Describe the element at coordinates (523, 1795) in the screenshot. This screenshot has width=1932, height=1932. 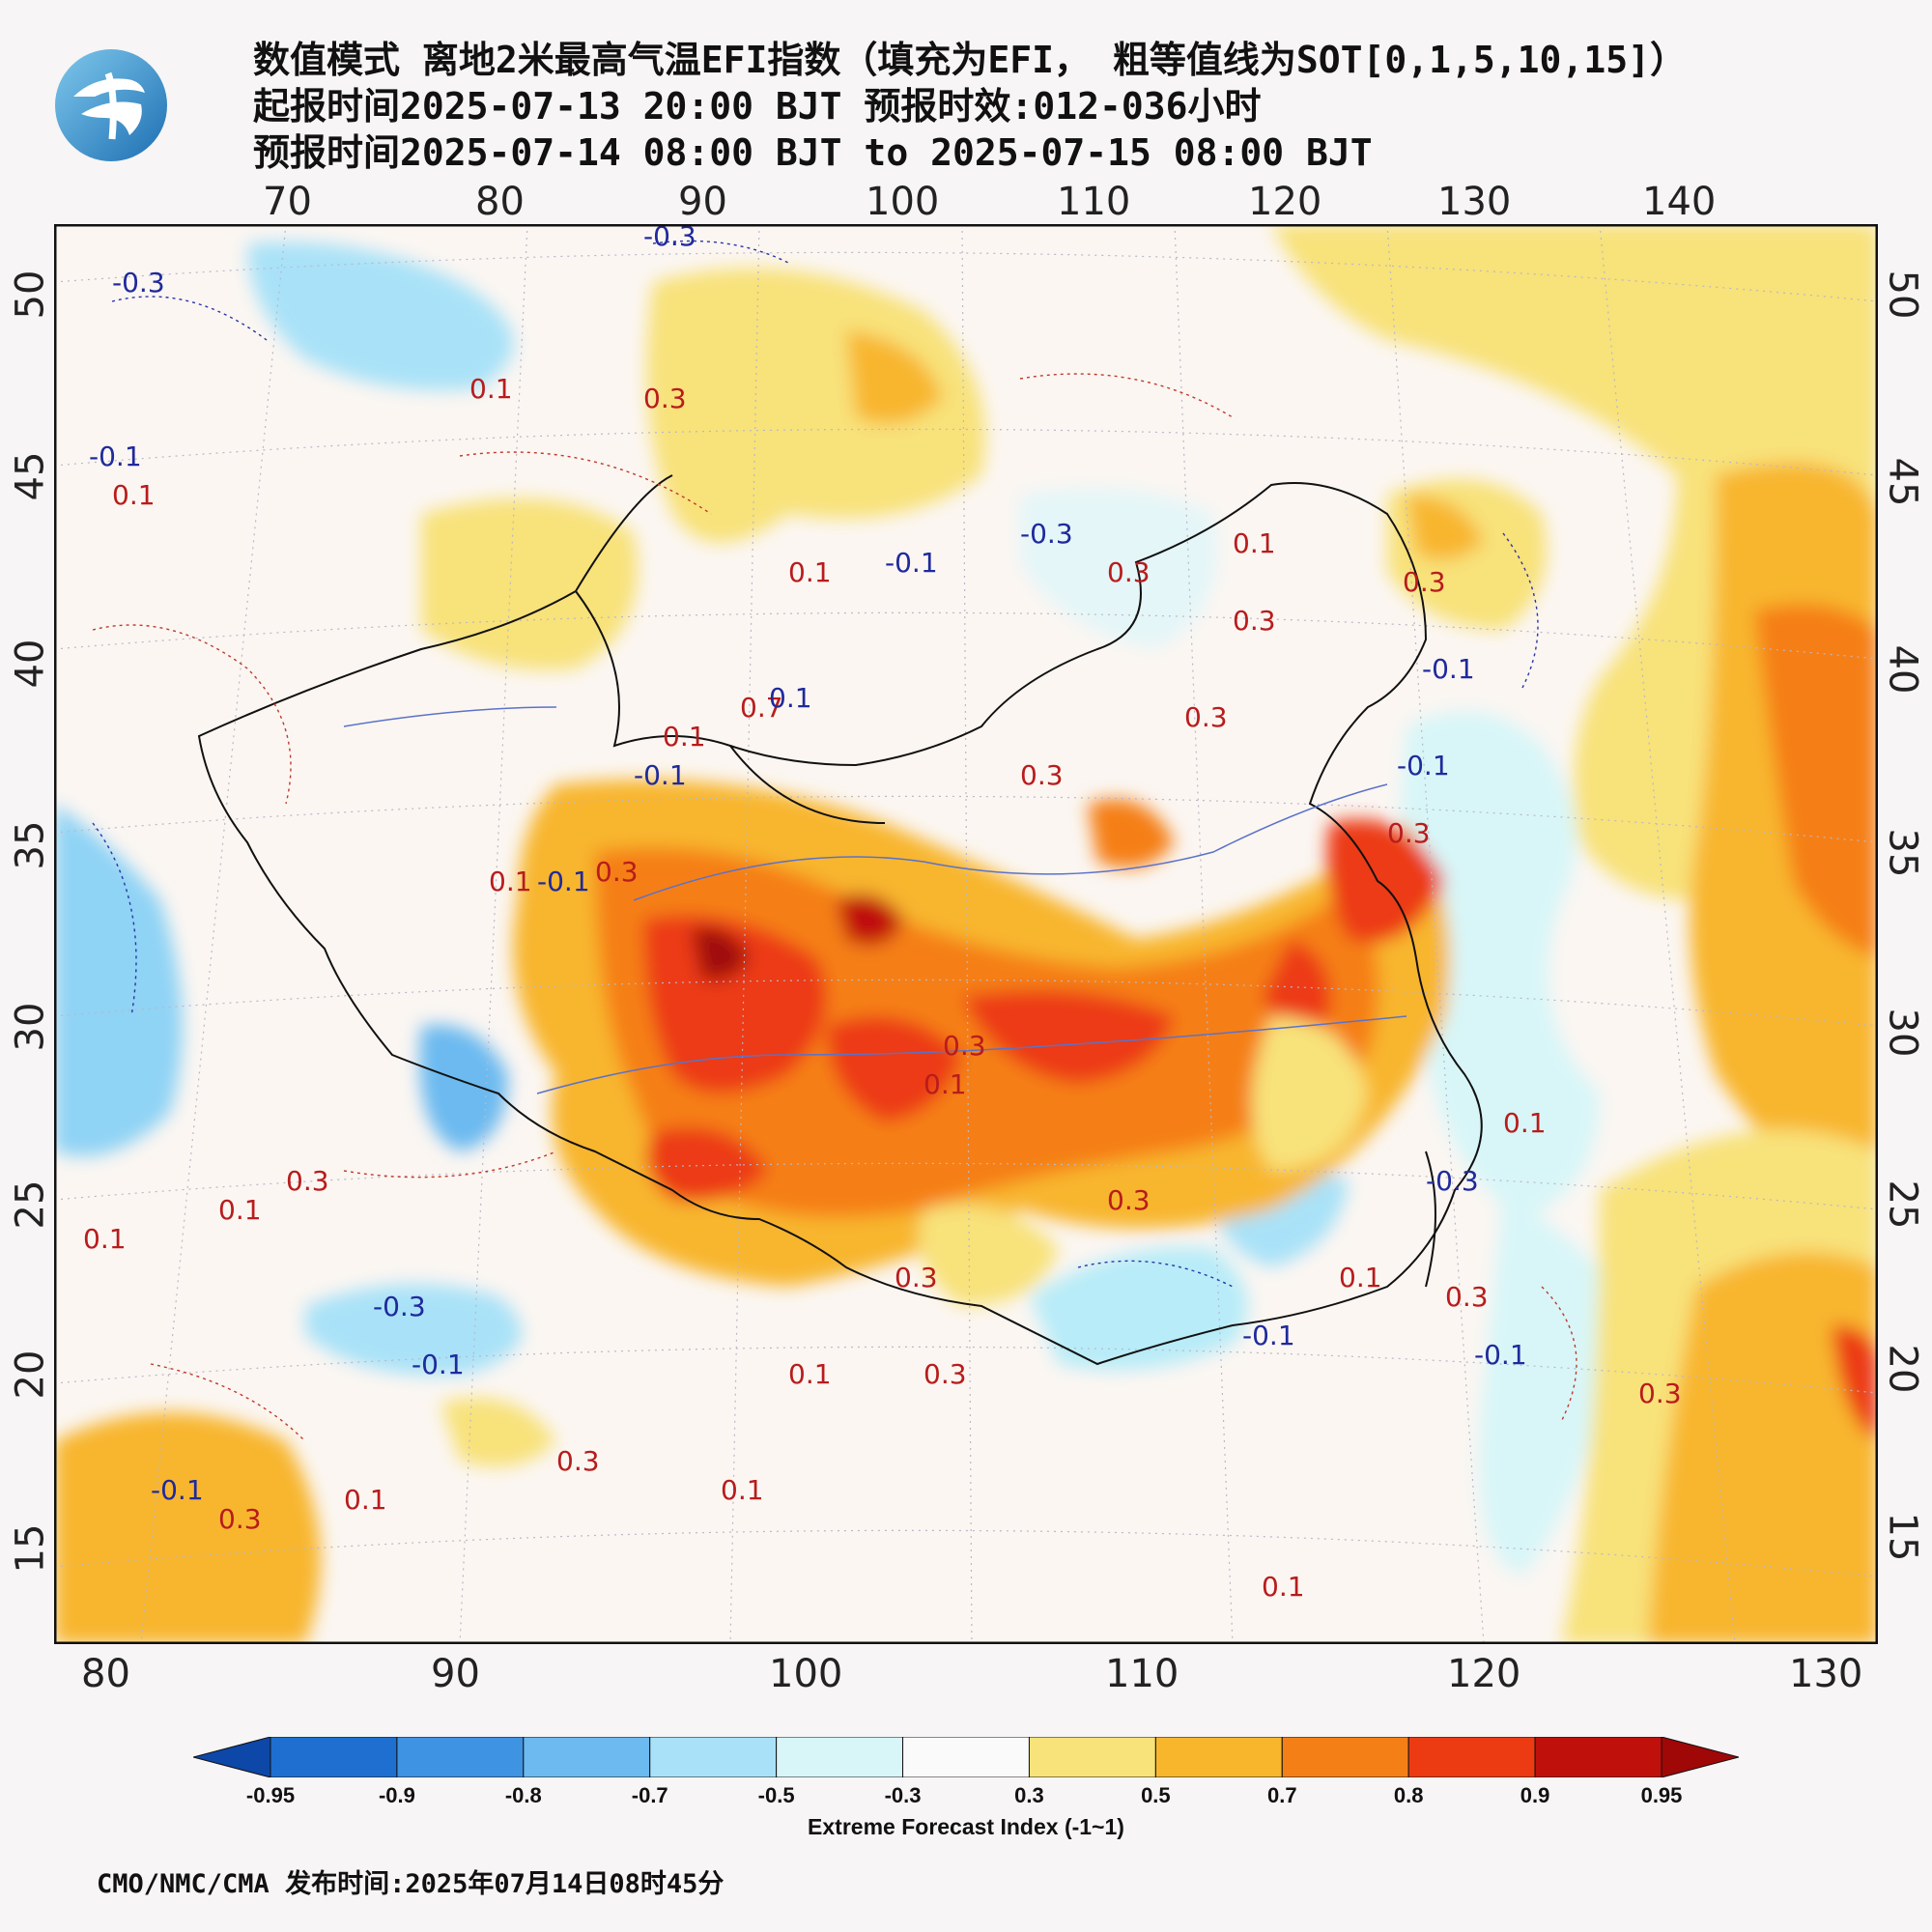
I see `colorbar-tick-label: -0.8` at that location.